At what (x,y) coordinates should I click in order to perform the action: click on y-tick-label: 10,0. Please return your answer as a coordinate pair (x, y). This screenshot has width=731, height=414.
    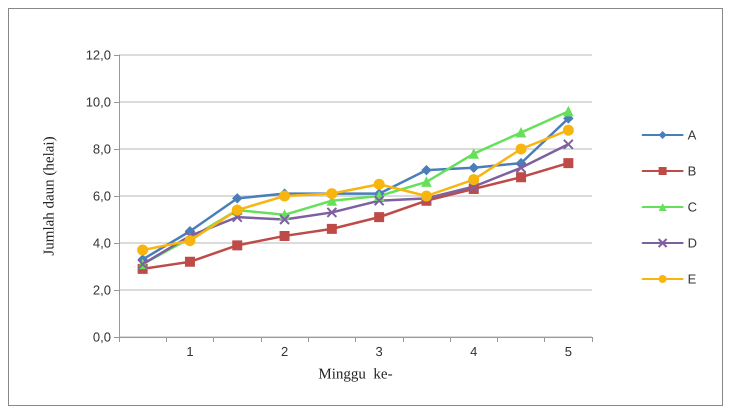
    Looking at the image, I should click on (98, 102).